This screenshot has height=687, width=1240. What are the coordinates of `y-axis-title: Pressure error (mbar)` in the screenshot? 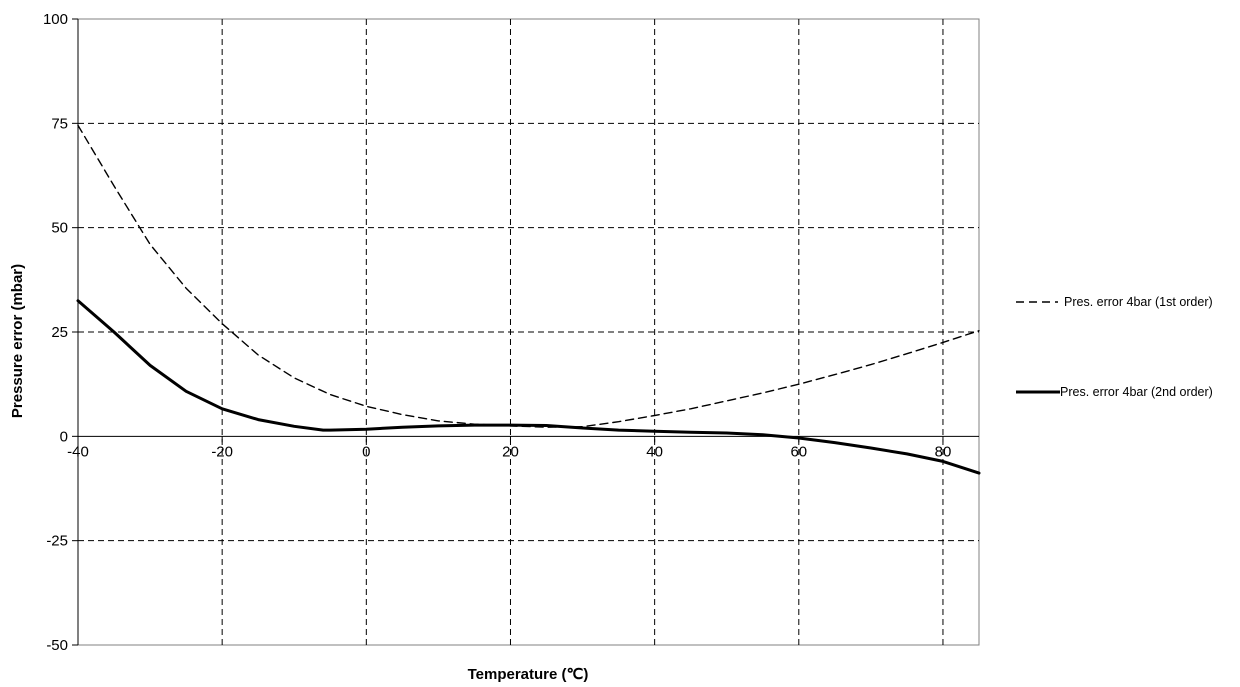 It's located at (17, 341).